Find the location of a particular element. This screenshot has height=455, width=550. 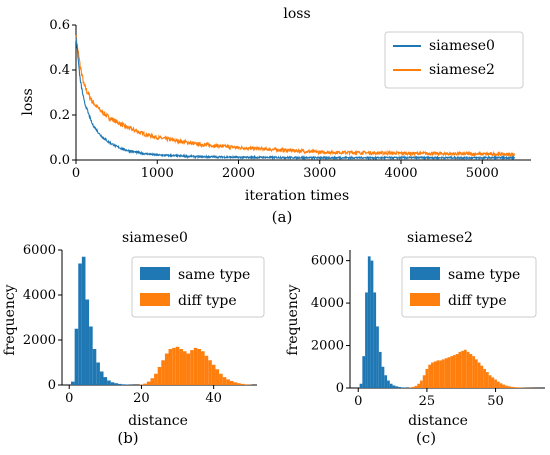

siamese2-hist-y-tick-label: 6000 is located at coordinates (327, 261).